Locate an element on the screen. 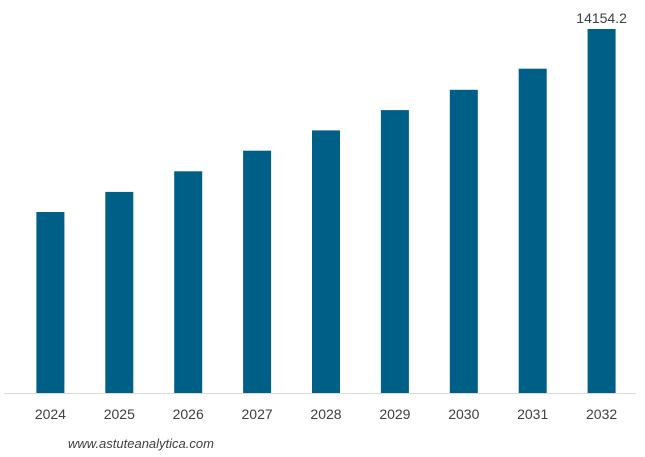  bar-2028 is located at coordinates (326, 261).